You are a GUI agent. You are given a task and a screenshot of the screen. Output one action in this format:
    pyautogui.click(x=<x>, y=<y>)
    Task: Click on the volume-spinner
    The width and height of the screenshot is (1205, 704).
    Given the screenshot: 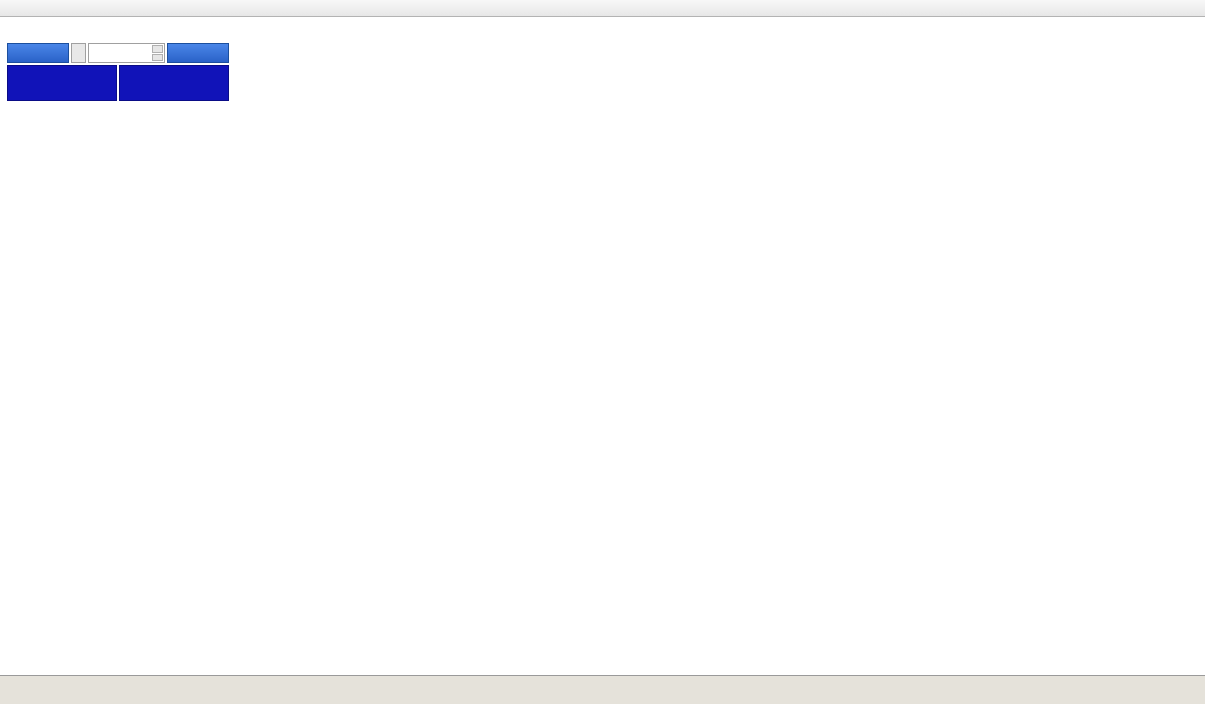 What is the action you would take?
    pyautogui.click(x=157, y=53)
    